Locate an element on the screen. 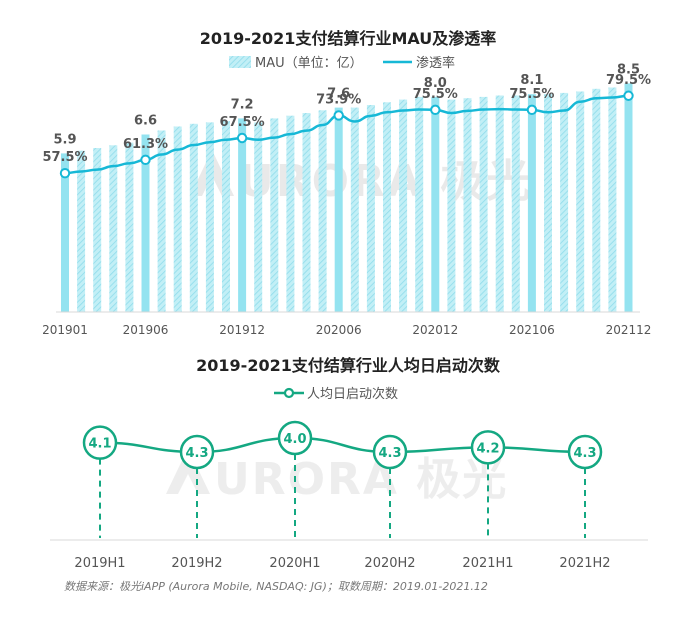  mau-value-label: 6.6 is located at coordinates (145, 121).